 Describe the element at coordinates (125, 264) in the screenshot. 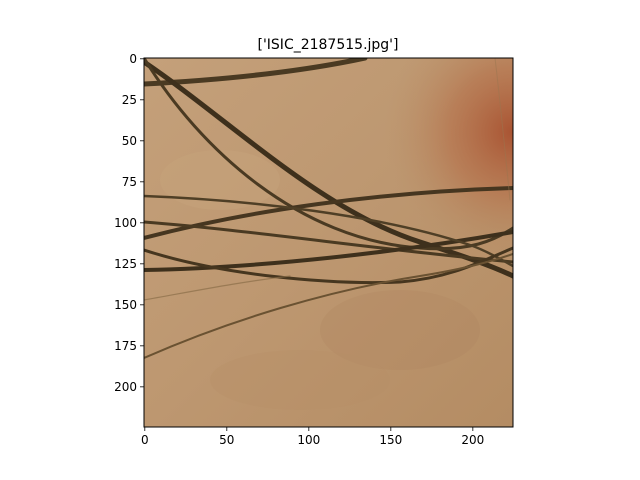

I see `y-tick-label: 125` at that location.